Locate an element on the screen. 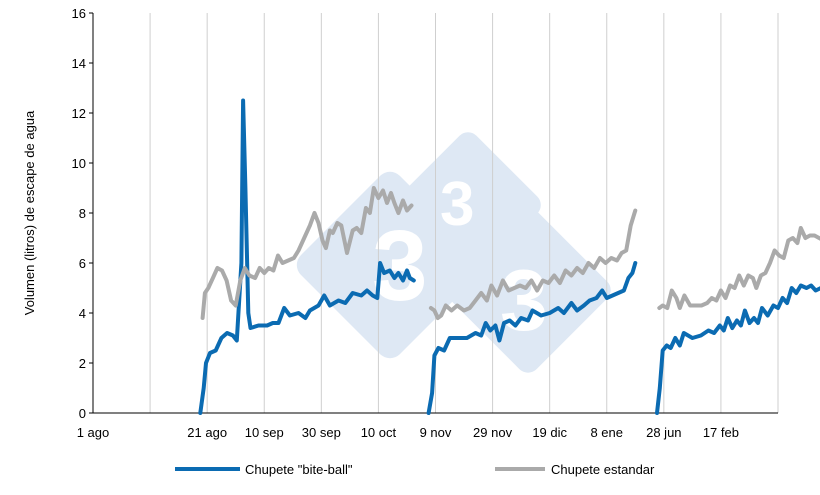 This screenshot has height=495, width=820. x-tick-label: 10 oct is located at coordinates (379, 432).